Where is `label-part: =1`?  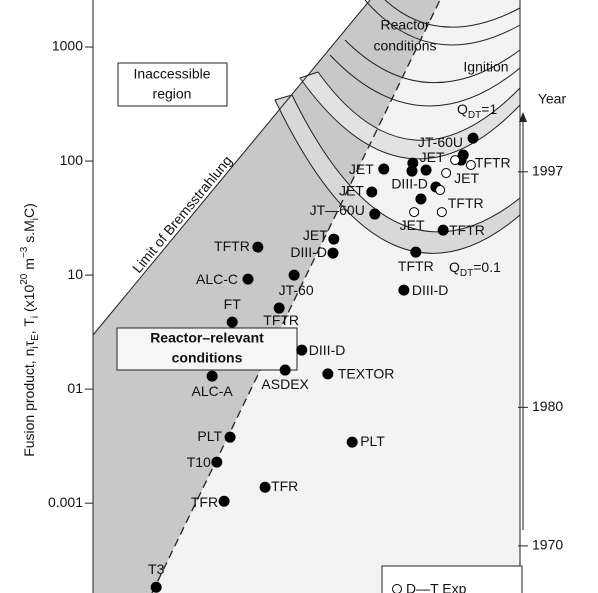
label-part: =1 is located at coordinates (489, 109).